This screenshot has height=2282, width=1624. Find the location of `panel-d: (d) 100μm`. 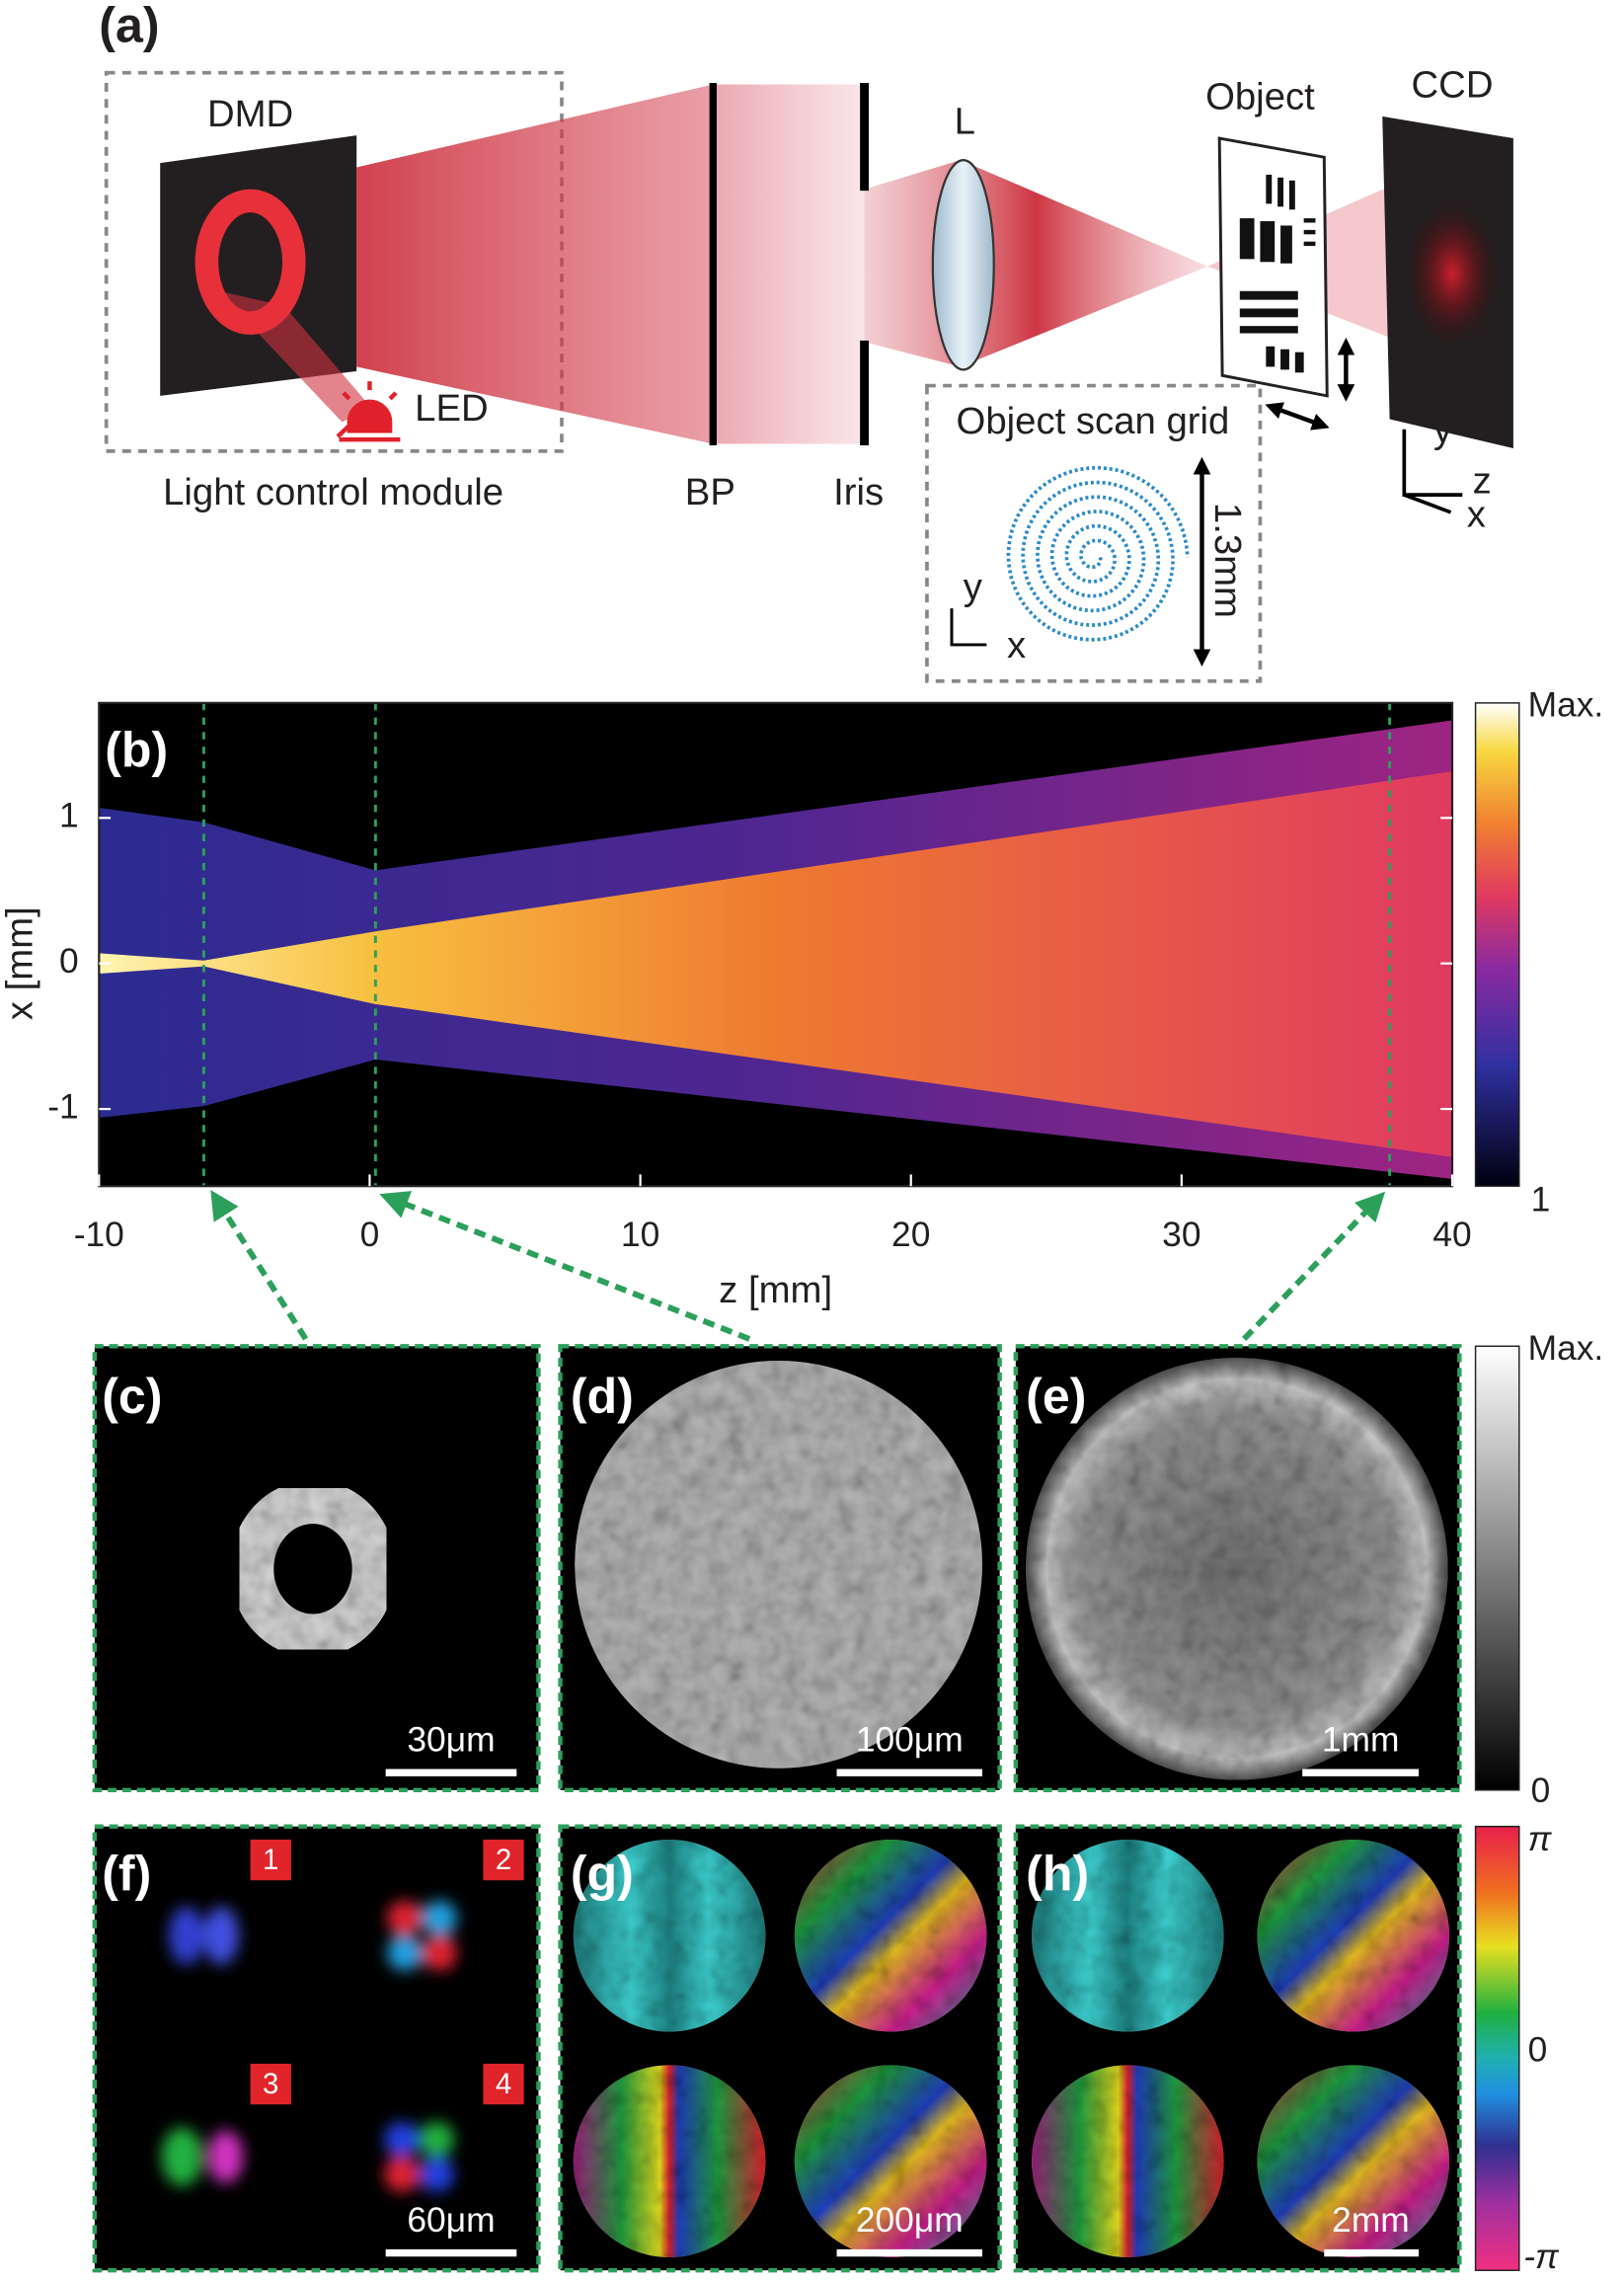

panel-d: (d) 100μm is located at coordinates (780, 1568).